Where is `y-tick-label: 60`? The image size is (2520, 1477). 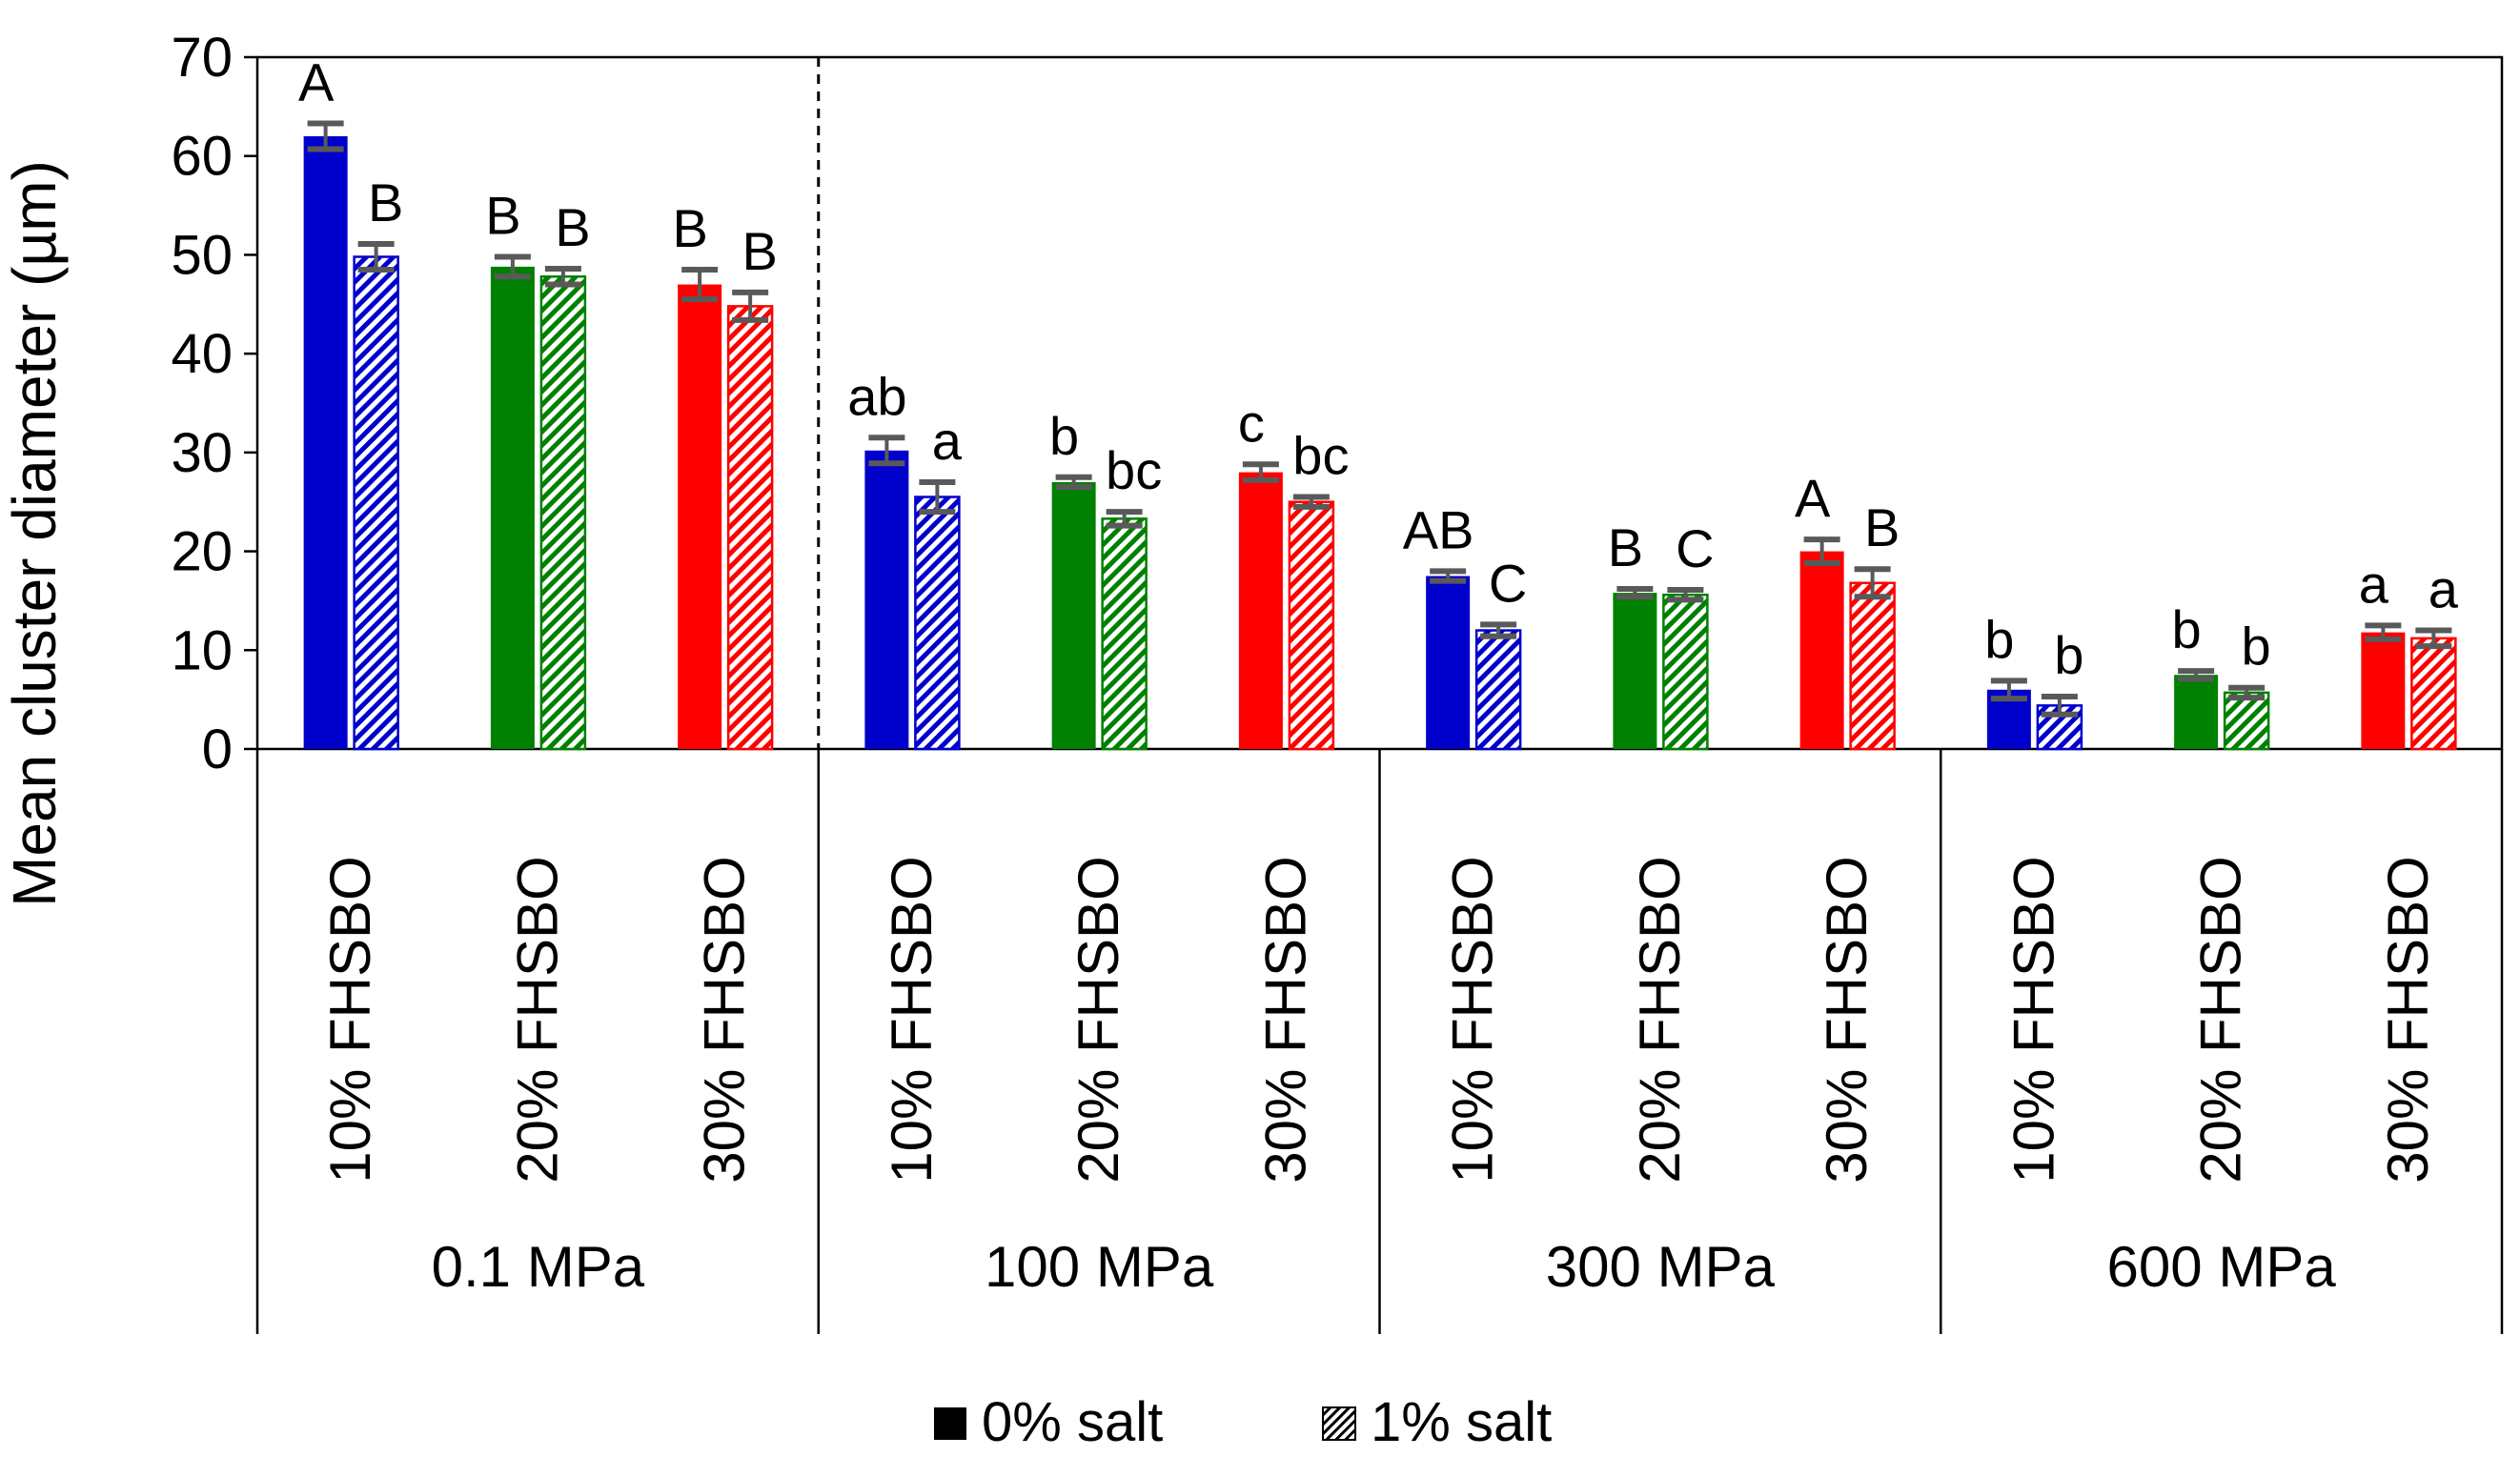
y-tick-label: 60 is located at coordinates (202, 157).